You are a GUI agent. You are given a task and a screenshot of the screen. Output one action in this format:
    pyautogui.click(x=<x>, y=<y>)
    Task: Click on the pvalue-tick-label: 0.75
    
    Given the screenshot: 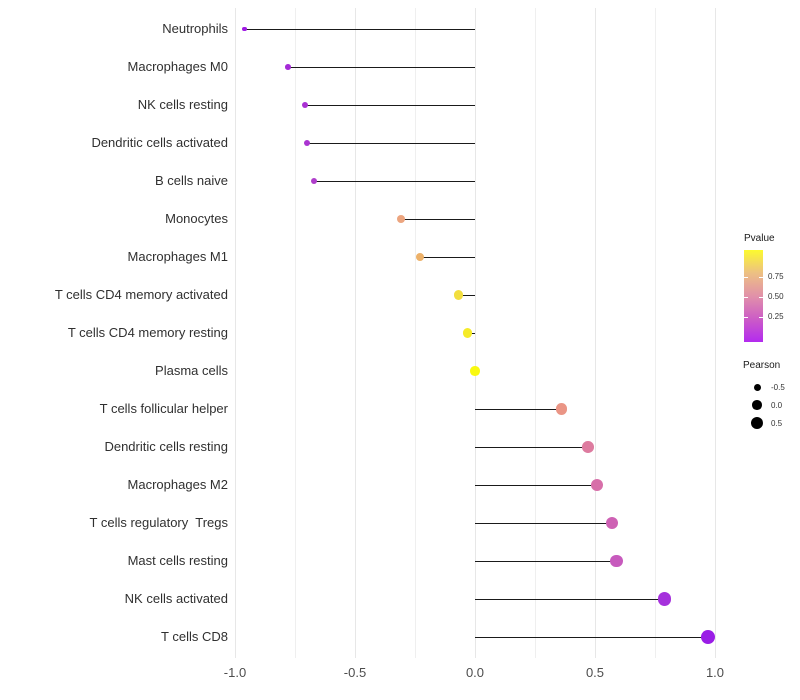 What is the action you would take?
    pyautogui.click(x=776, y=276)
    